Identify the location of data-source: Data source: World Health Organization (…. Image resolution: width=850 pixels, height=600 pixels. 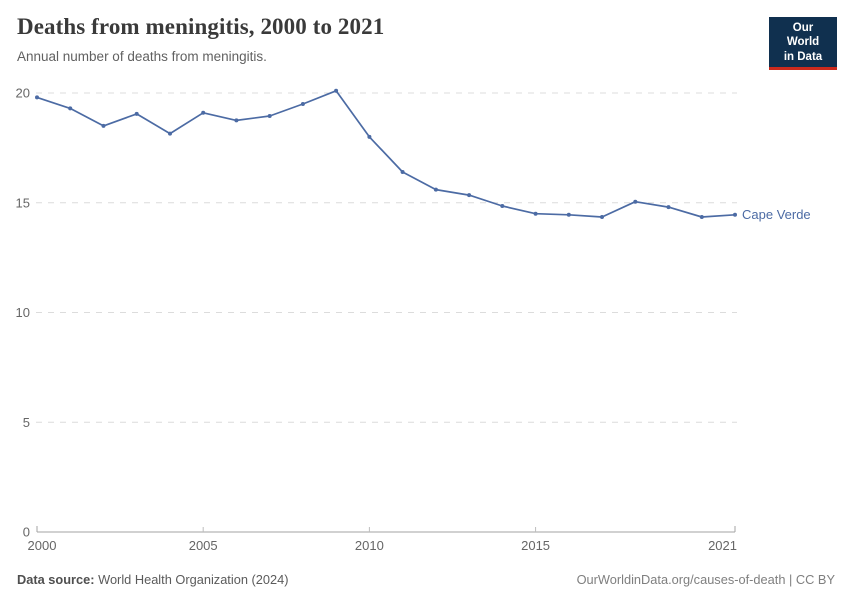
(153, 579).